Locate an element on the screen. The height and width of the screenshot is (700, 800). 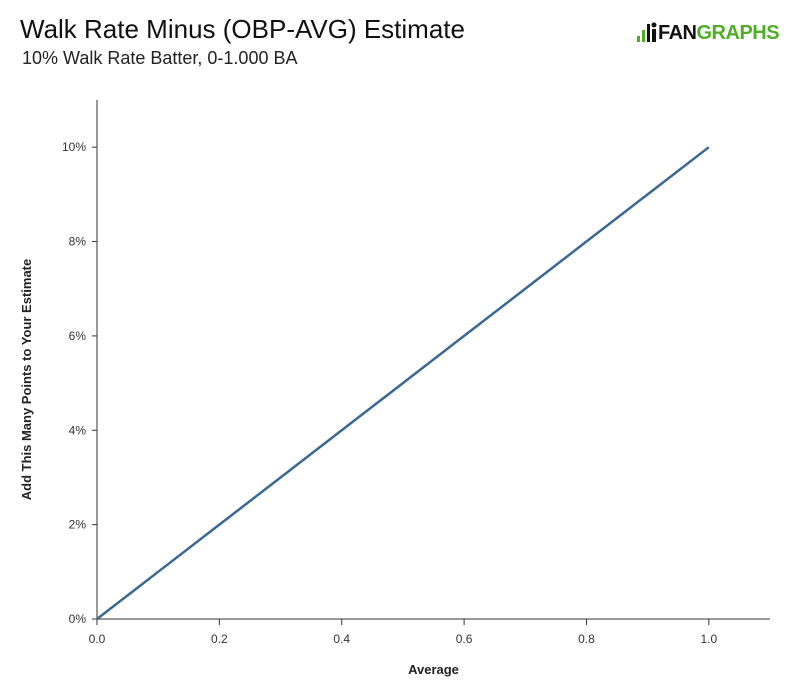
logo-text-graphs: GRAPHS is located at coordinates (738, 32).